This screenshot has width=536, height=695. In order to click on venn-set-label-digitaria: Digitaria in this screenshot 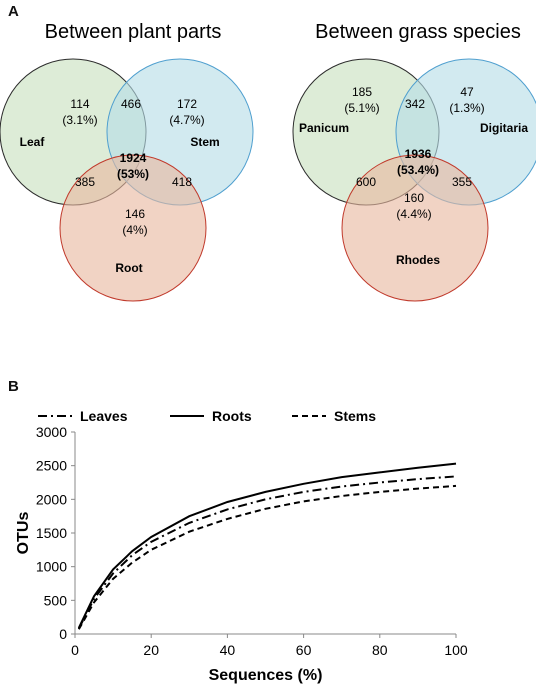, I will do `click(504, 128)`.